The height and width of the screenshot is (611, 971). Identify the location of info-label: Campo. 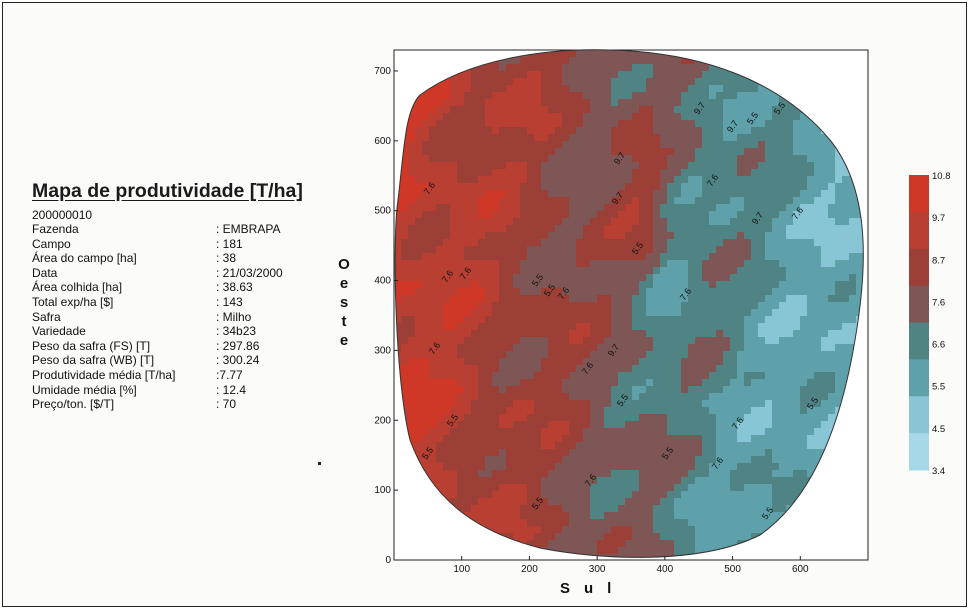
(51, 243).